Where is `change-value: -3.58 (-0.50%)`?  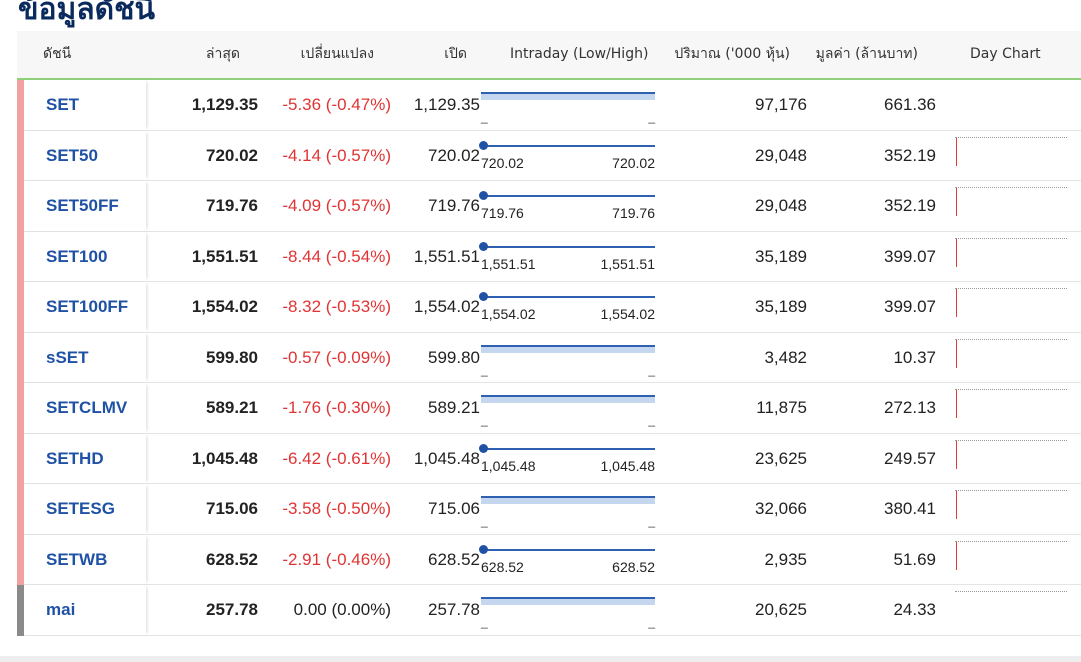 change-value: -3.58 (-0.50%) is located at coordinates (336, 508).